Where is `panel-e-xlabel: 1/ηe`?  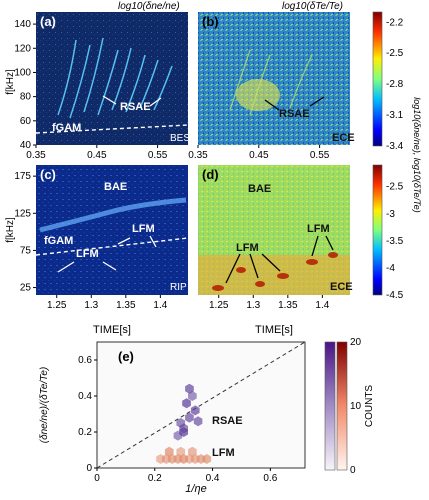 panel-e-xlabel: 1/ηe is located at coordinates (195, 489).